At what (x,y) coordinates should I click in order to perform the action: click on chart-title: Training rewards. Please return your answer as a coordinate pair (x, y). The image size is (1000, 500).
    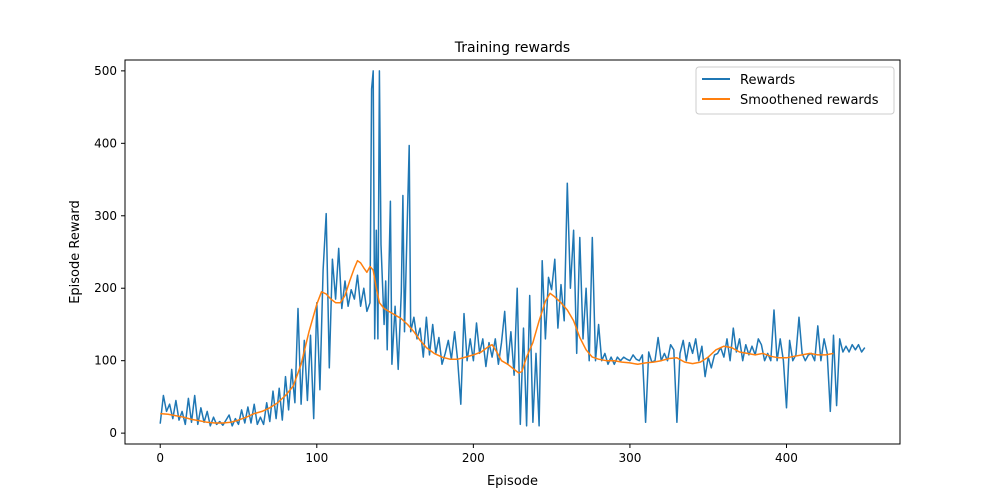
    Looking at the image, I should click on (512, 48).